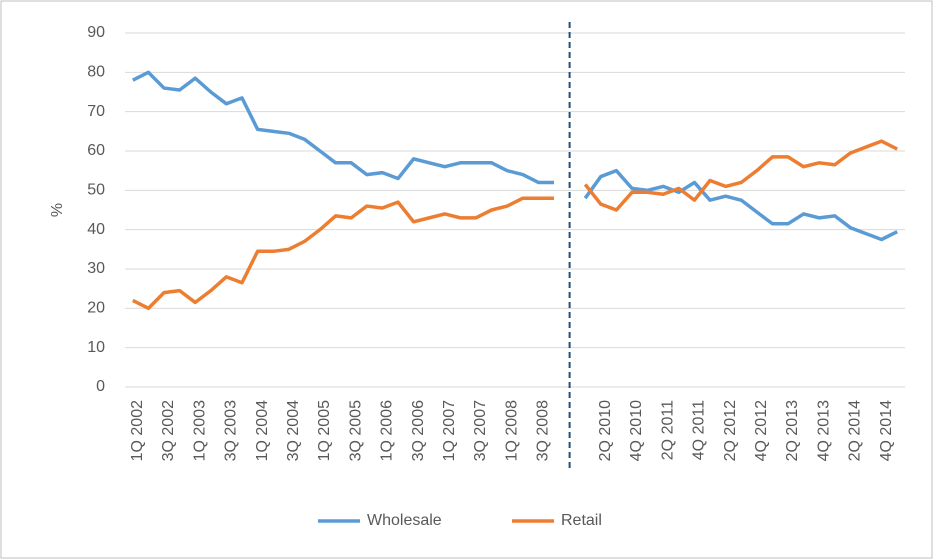 This screenshot has height=559, width=933. What do you see at coordinates (262, 430) in the screenshot?
I see `x-tick-label: 1Q 2004` at bounding box center [262, 430].